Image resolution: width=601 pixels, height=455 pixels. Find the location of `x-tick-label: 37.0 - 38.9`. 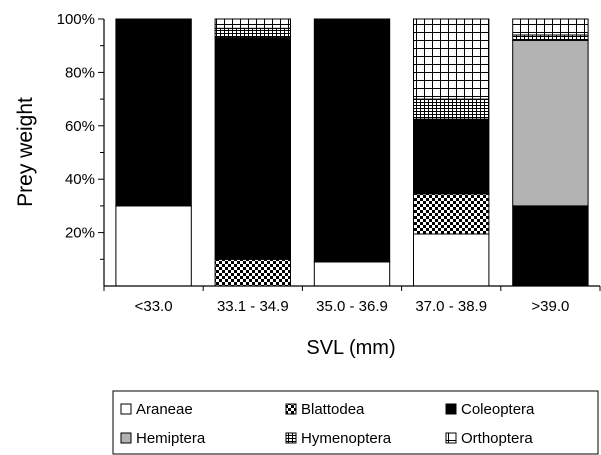

x-tick-label: 37.0 - 38.9 is located at coordinates (451, 306).